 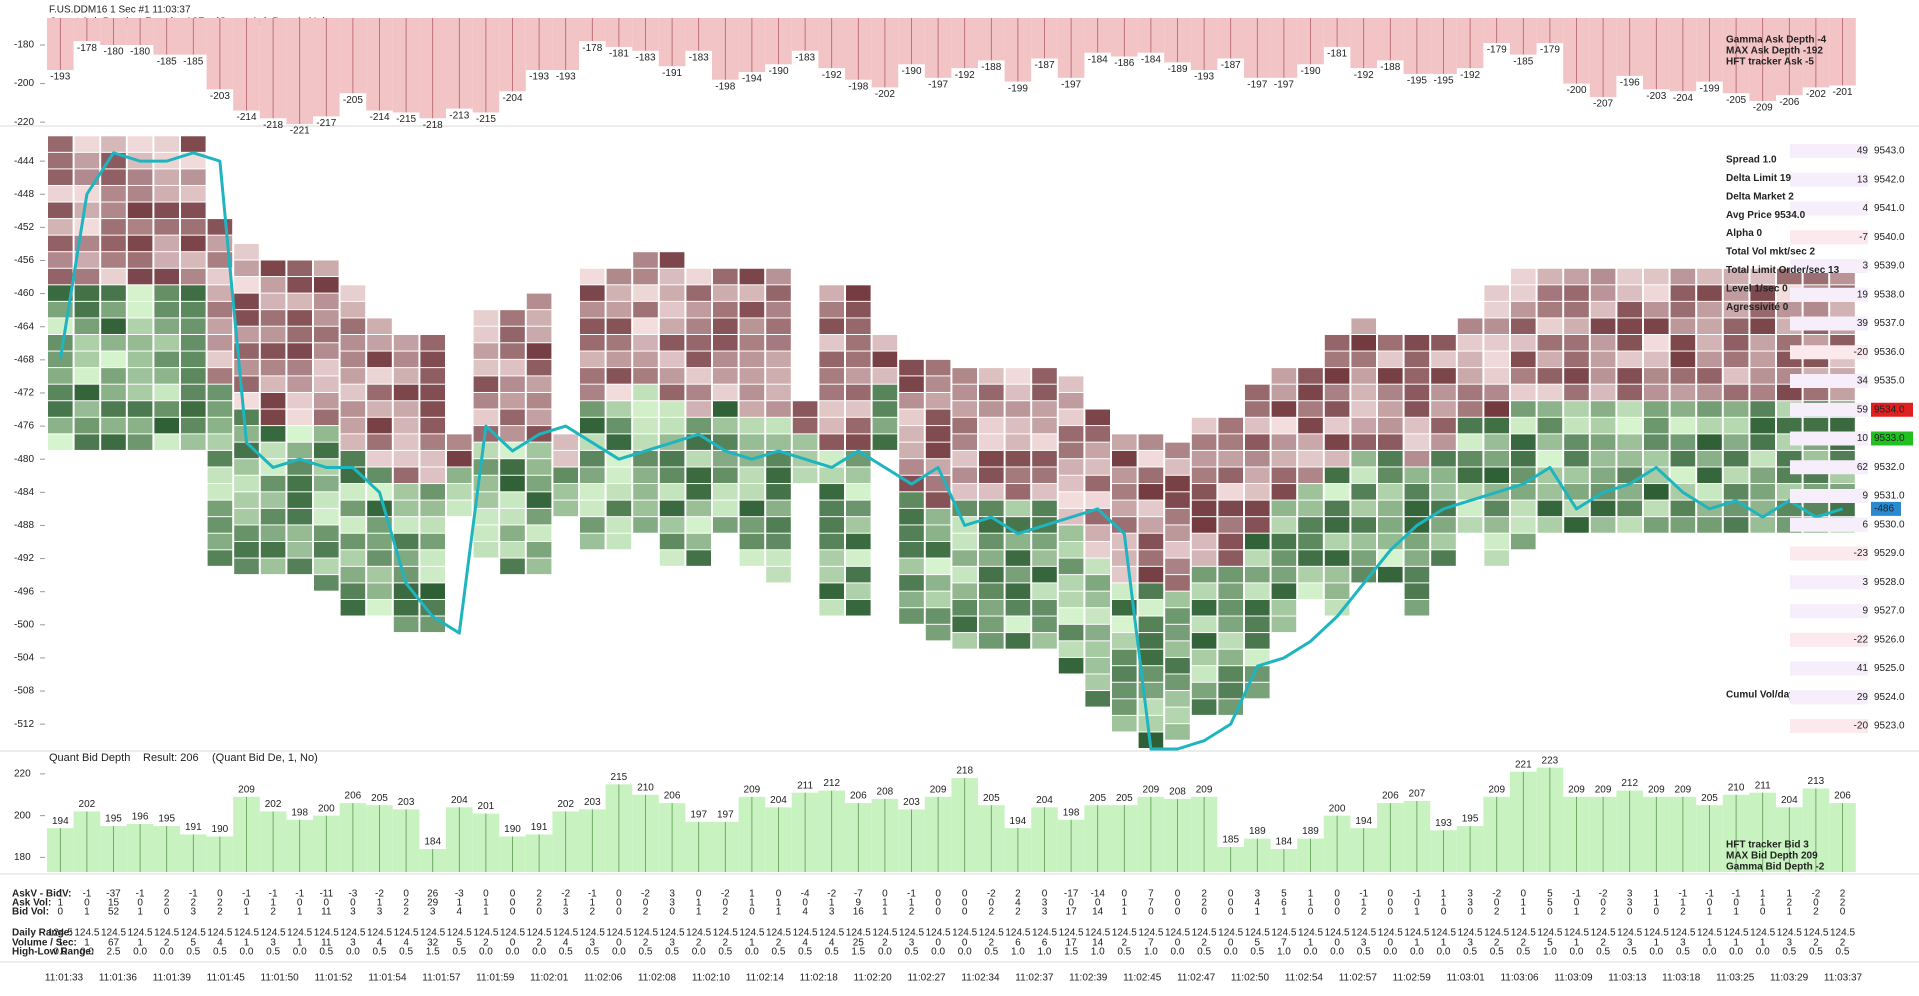 I want to click on time-label: 11:01:52, so click(x=333, y=978).